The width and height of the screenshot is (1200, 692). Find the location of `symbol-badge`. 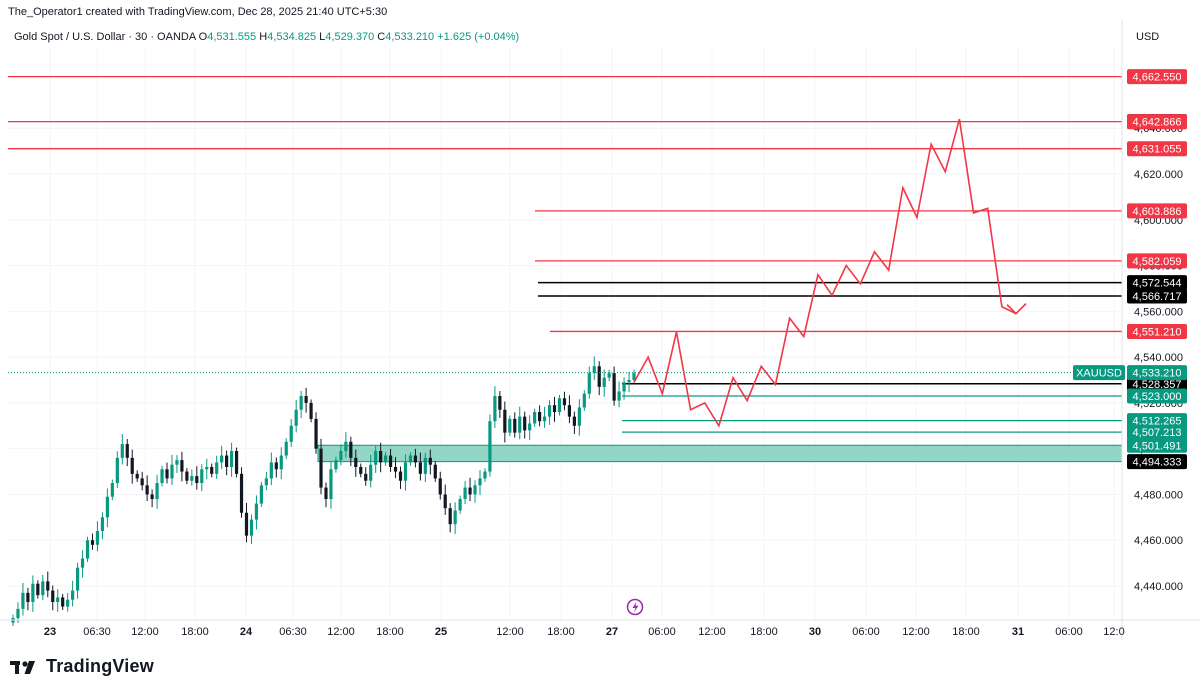

symbol-badge is located at coordinates (1099, 373).